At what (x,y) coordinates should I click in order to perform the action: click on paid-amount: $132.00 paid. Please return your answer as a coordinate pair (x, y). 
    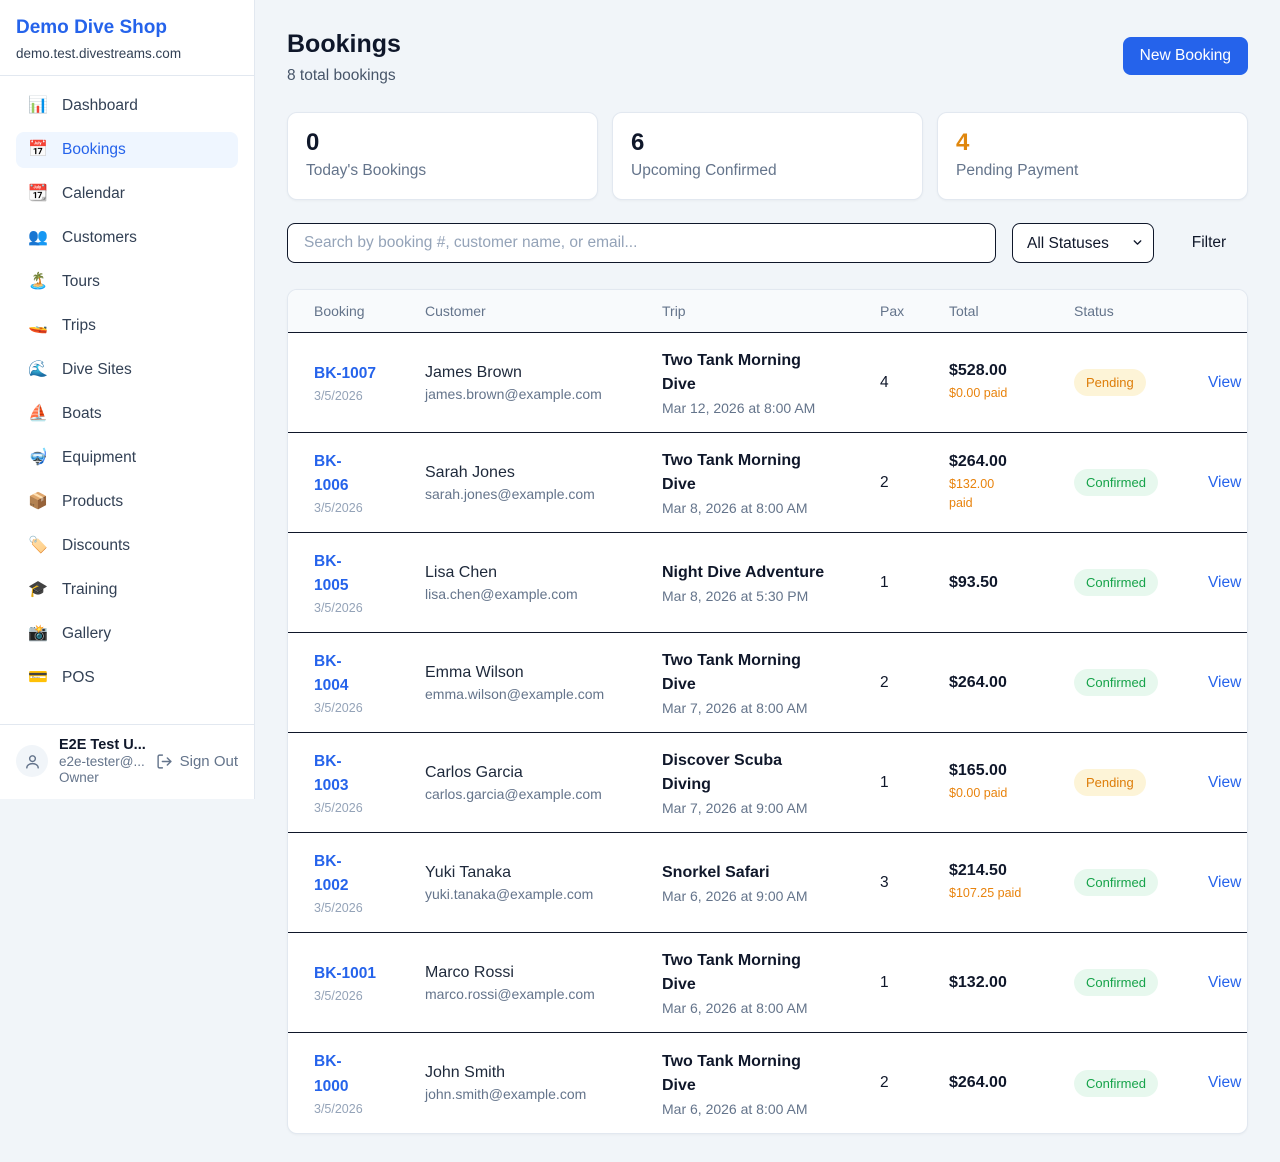
    Looking at the image, I should click on (972, 493).